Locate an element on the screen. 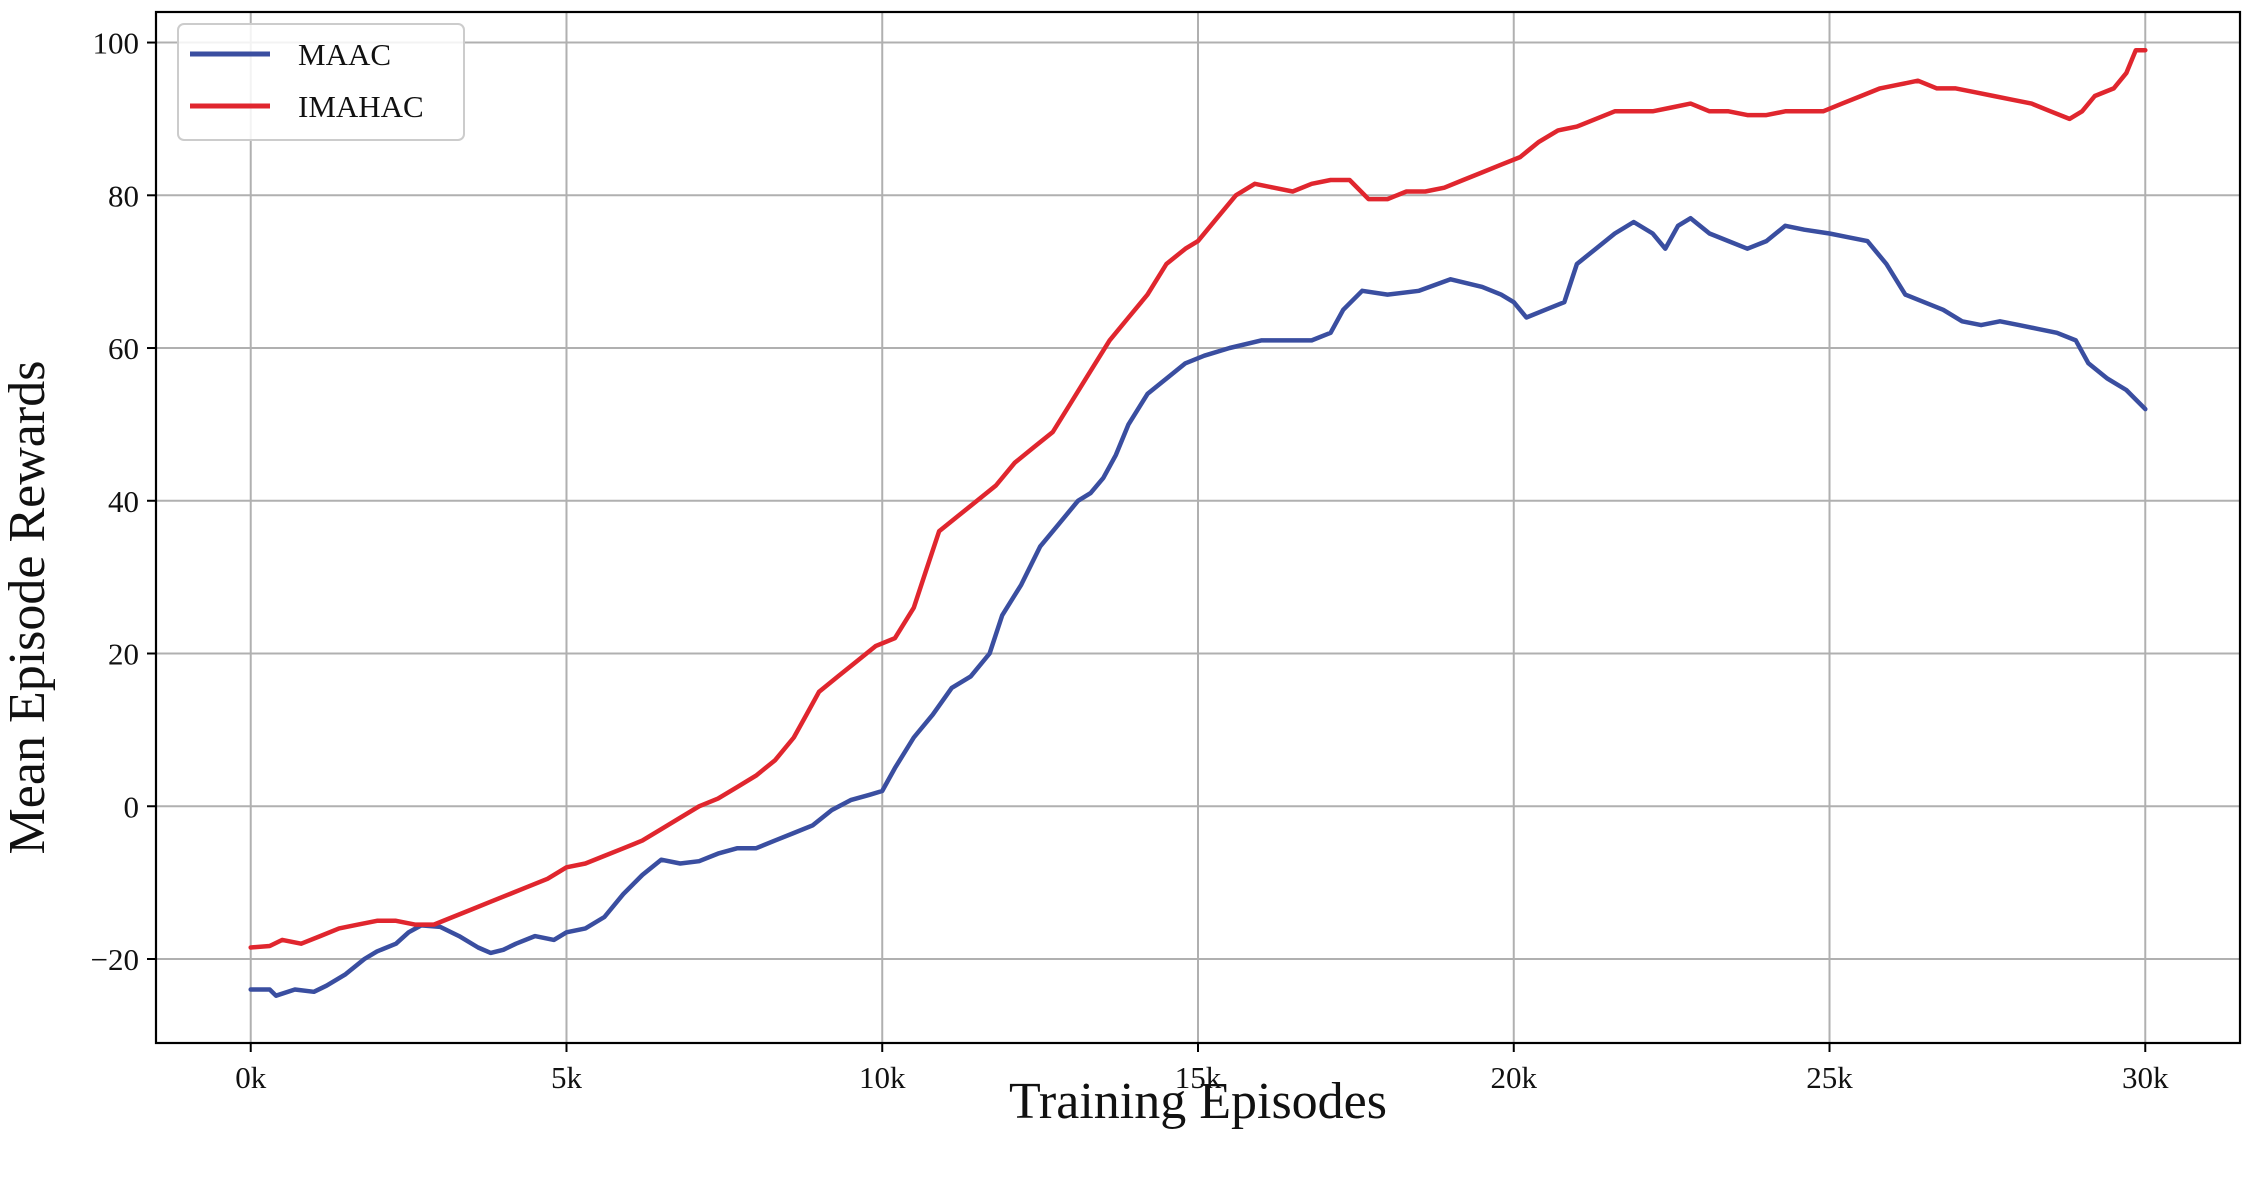 The width and height of the screenshot is (2250, 1180). y-tick-label: 60 is located at coordinates (123, 348).